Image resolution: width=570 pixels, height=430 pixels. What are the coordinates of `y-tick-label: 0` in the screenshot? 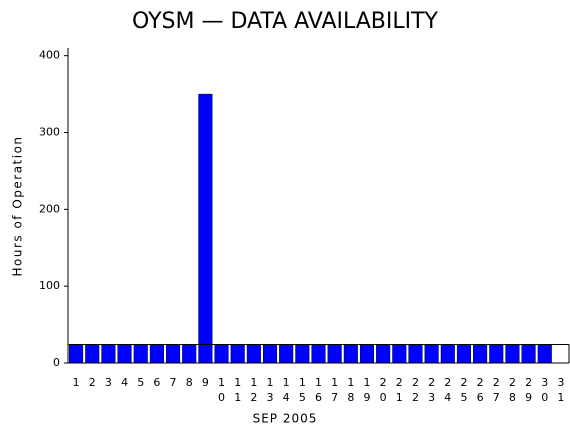 It's located at (56, 362).